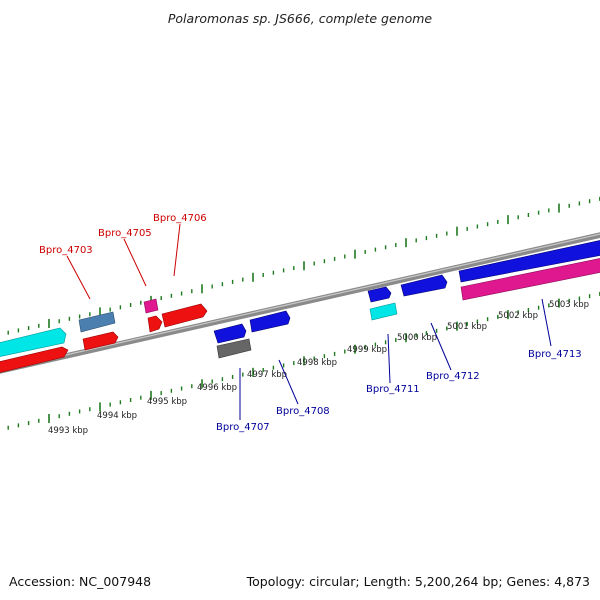 This screenshot has width=600, height=600. What do you see at coordinates (417, 338) in the screenshot?
I see `scale-label: 5000 kbp` at bounding box center [417, 338].